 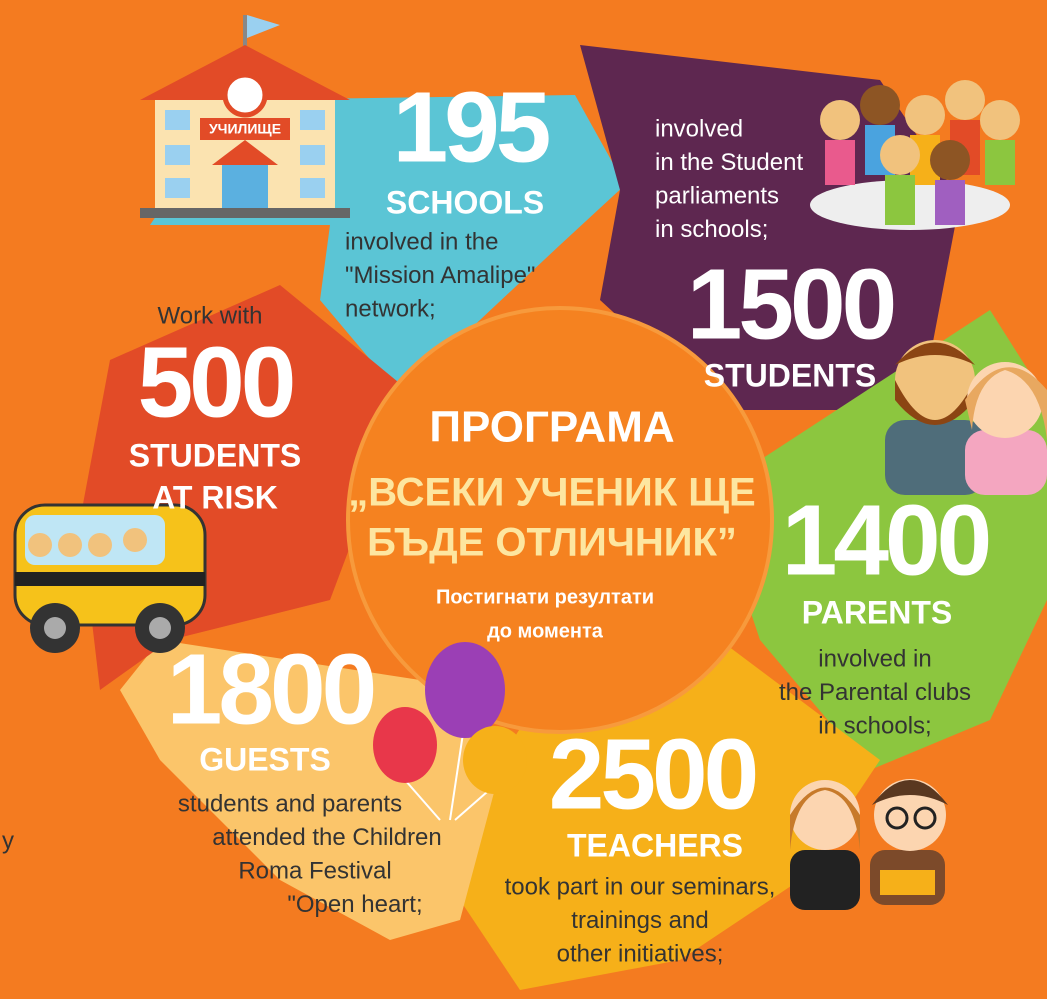 I want to click on segment-label: GUESTS, so click(x=265, y=759).